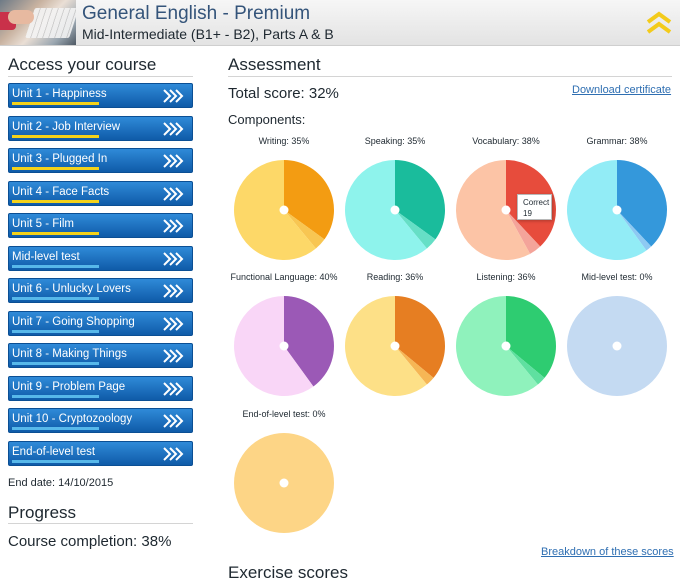  I want to click on tooltip-label: Correct, so click(536, 202).